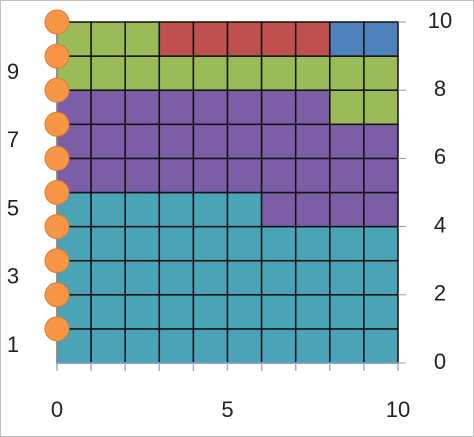  What do you see at coordinates (440, 293) in the screenshot?
I see `y-tick-label: 2` at bounding box center [440, 293].